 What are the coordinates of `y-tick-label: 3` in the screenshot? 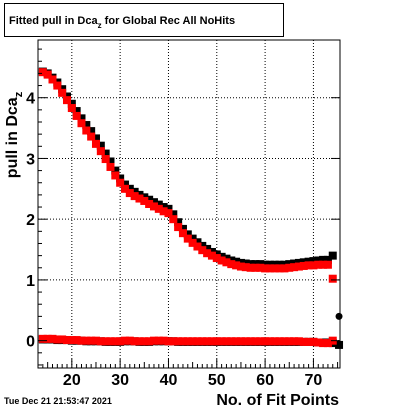 It's located at (30, 159).